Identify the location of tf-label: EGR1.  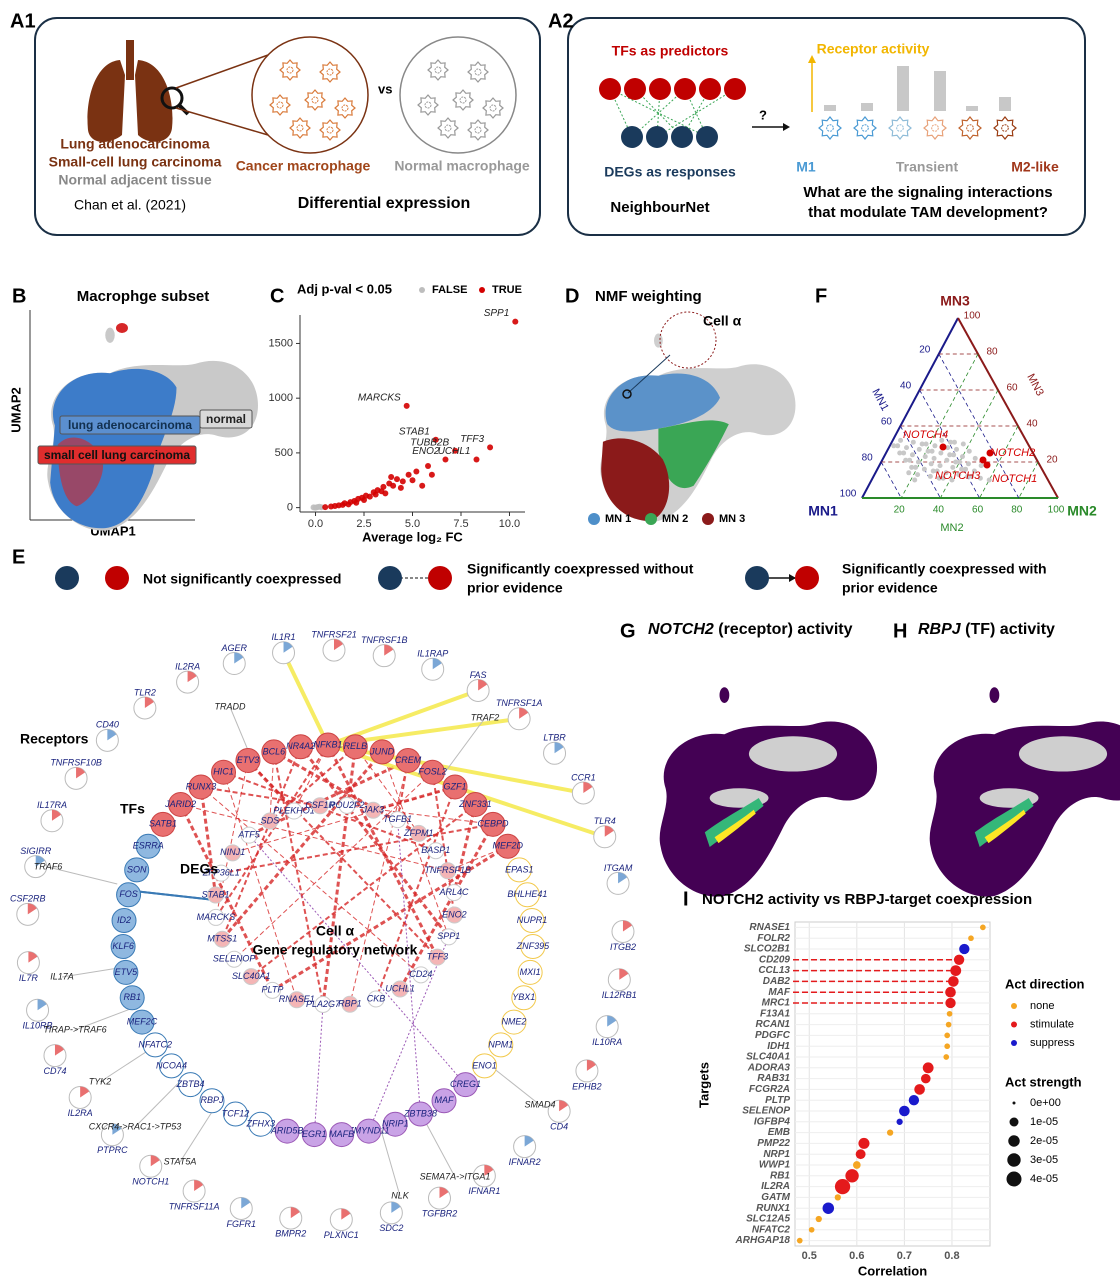
(314, 1134).